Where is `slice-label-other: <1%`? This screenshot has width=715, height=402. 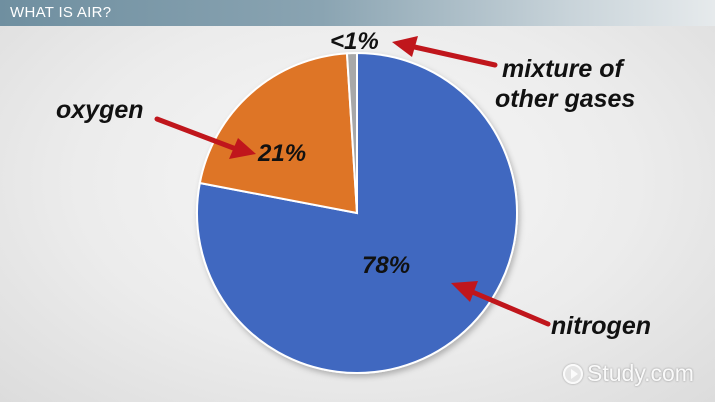 slice-label-other: <1% is located at coordinates (354, 41).